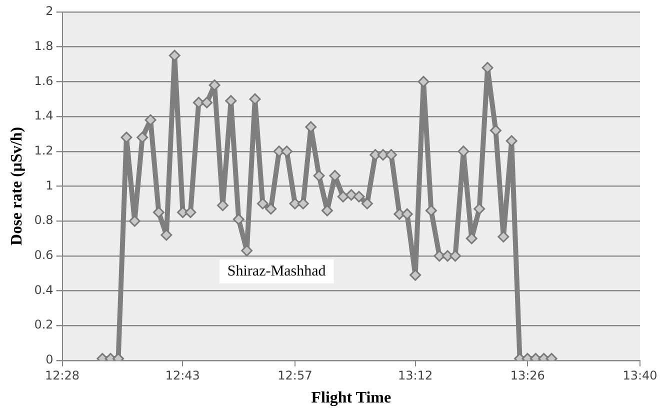 The width and height of the screenshot is (662, 414). Describe the element at coordinates (415, 375) in the screenshot. I see `x-tick-label: 13:12` at that location.